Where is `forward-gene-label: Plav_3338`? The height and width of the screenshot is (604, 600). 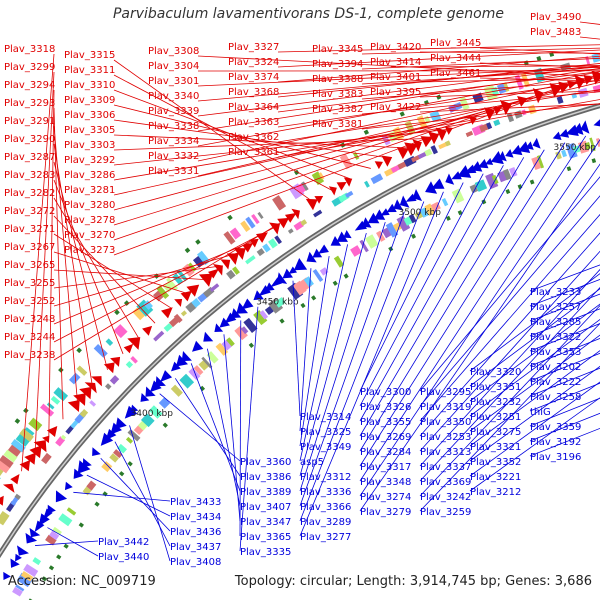
forward-gene-label: Plav_3338 is located at coordinates (173, 126).